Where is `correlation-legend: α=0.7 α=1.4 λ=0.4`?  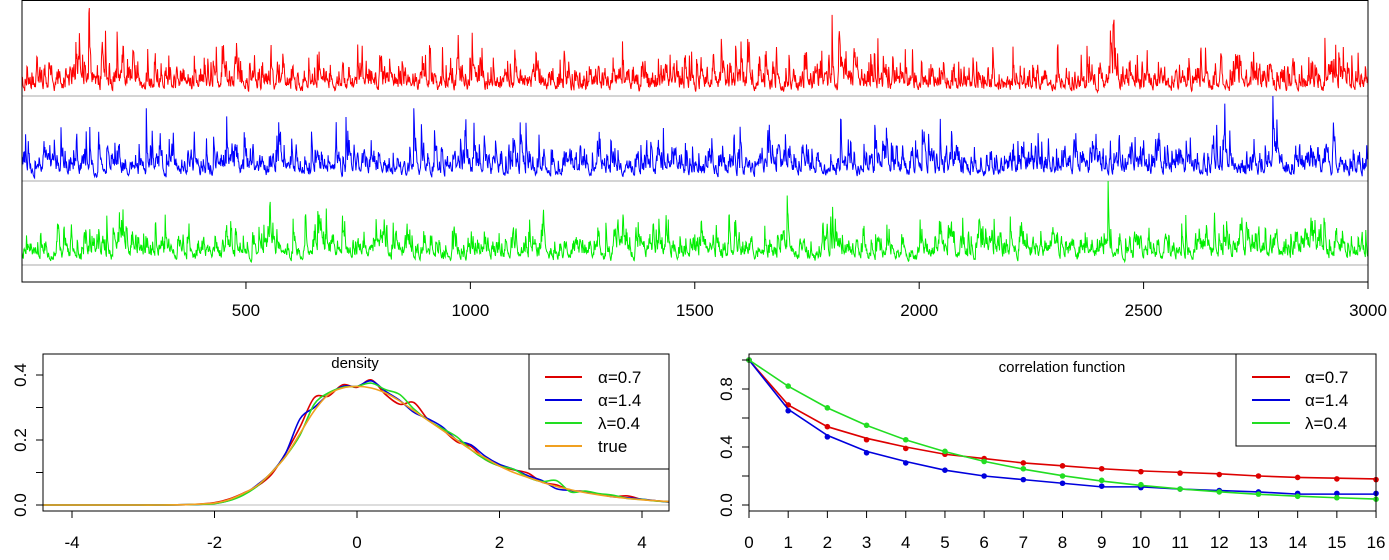 correlation-legend: α=0.7 α=1.4 λ=0.4 is located at coordinates (1306, 400).